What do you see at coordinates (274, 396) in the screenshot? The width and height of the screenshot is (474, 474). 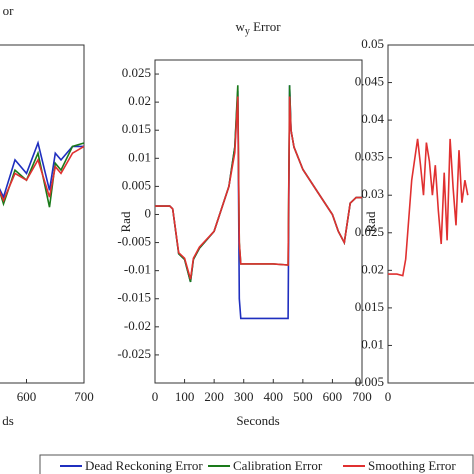 I see `x-tick-label: 400` at bounding box center [274, 396].